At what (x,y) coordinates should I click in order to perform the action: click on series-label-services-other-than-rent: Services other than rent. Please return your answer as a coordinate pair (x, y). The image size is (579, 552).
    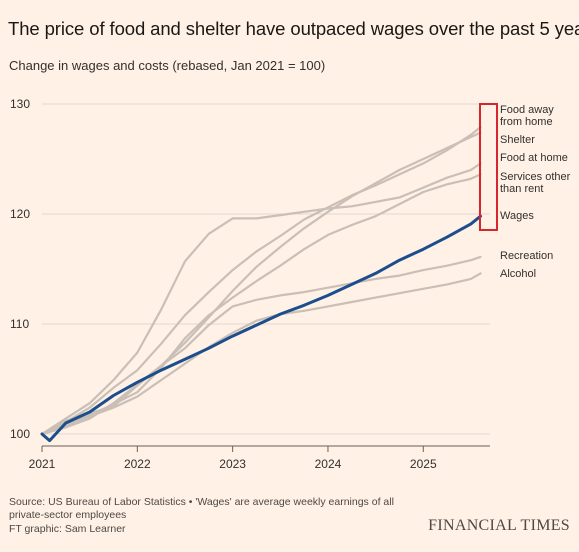
    Looking at the image, I should click on (535, 183).